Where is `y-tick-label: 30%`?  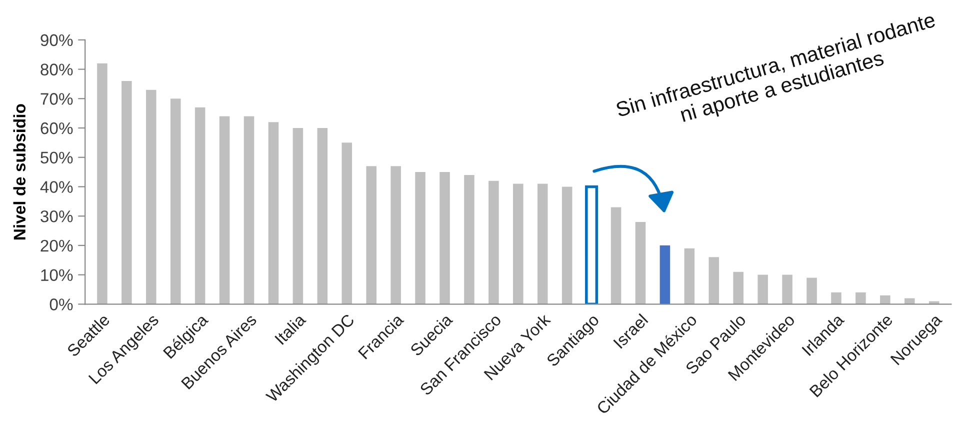 y-tick-label: 30% is located at coordinates (56, 216).